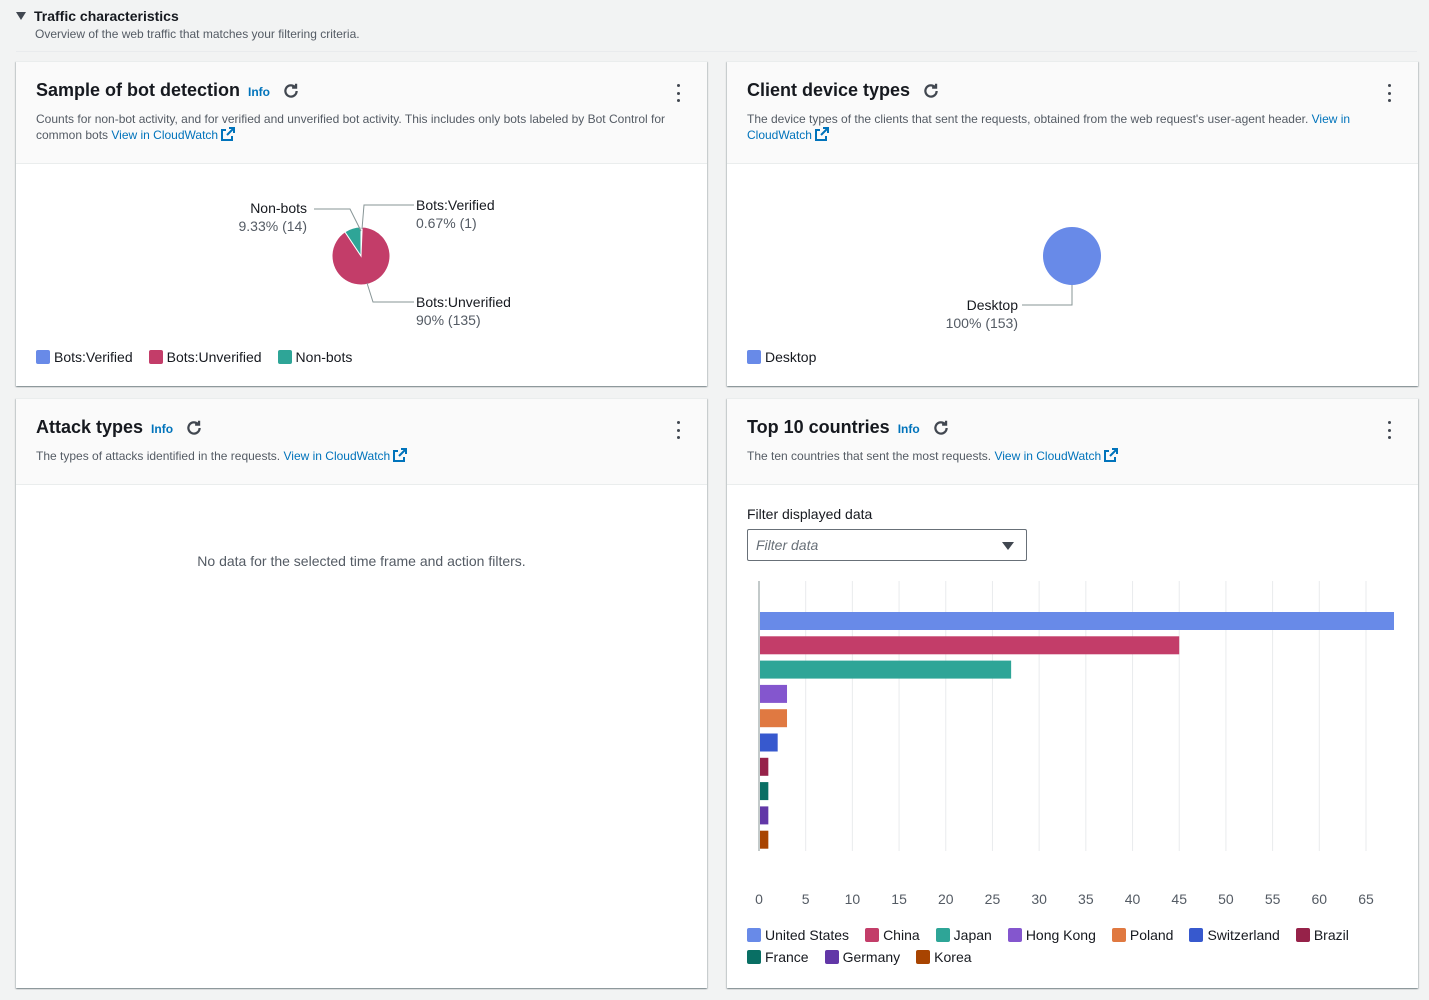  What do you see at coordinates (818, 427) in the screenshot?
I see `panel-title: Top 10 countries` at bounding box center [818, 427].